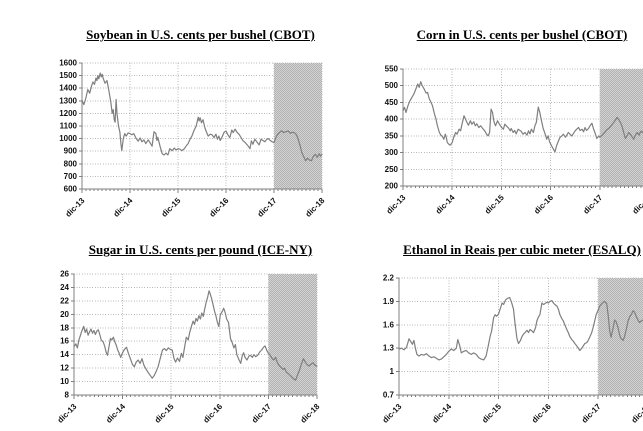 Image resolution: width=643 pixels, height=431 pixels. Describe the element at coordinates (522, 34) in the screenshot. I see `chart-title-corn: Corn in U.S. cents per bushel (CBOT)` at that location.